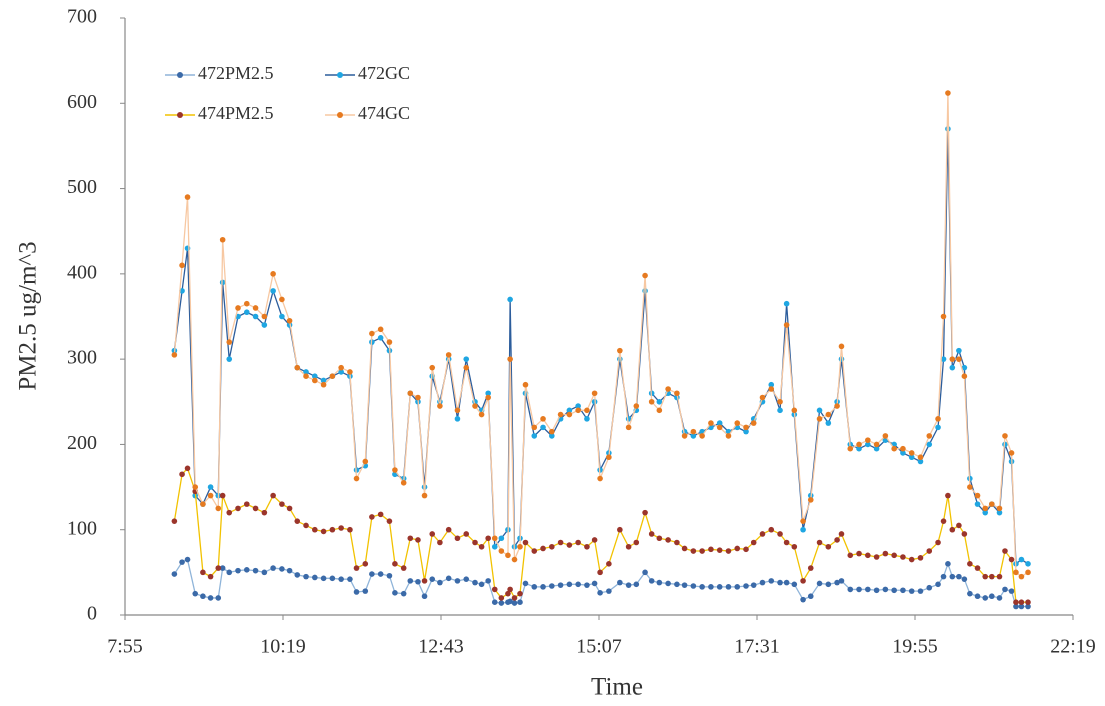 The image size is (1105, 706). What do you see at coordinates (441, 647) in the screenshot?
I see `x-tick-label: 12:43` at bounding box center [441, 647].